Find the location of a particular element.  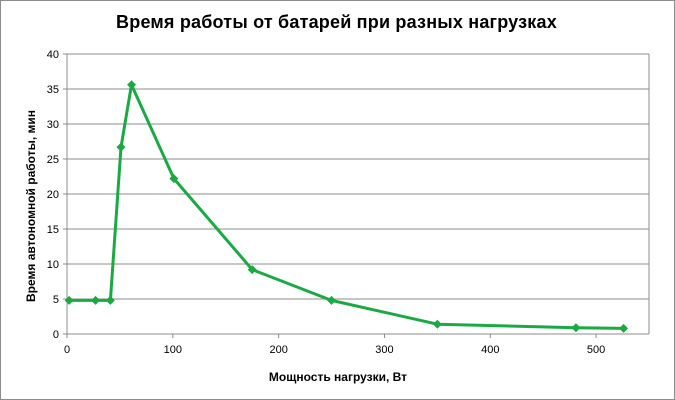

x-tick-label-1: 100 is located at coordinates (173, 350).